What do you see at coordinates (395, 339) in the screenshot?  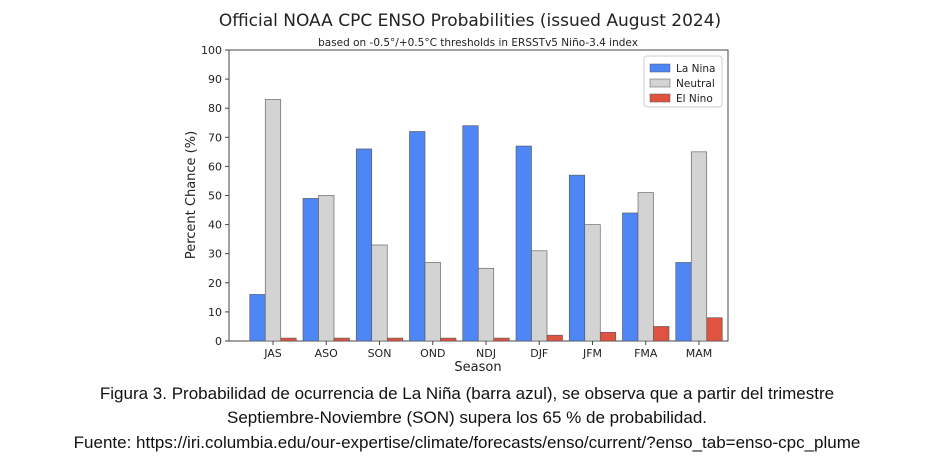 I see `bar-el-nino-son` at bounding box center [395, 339].